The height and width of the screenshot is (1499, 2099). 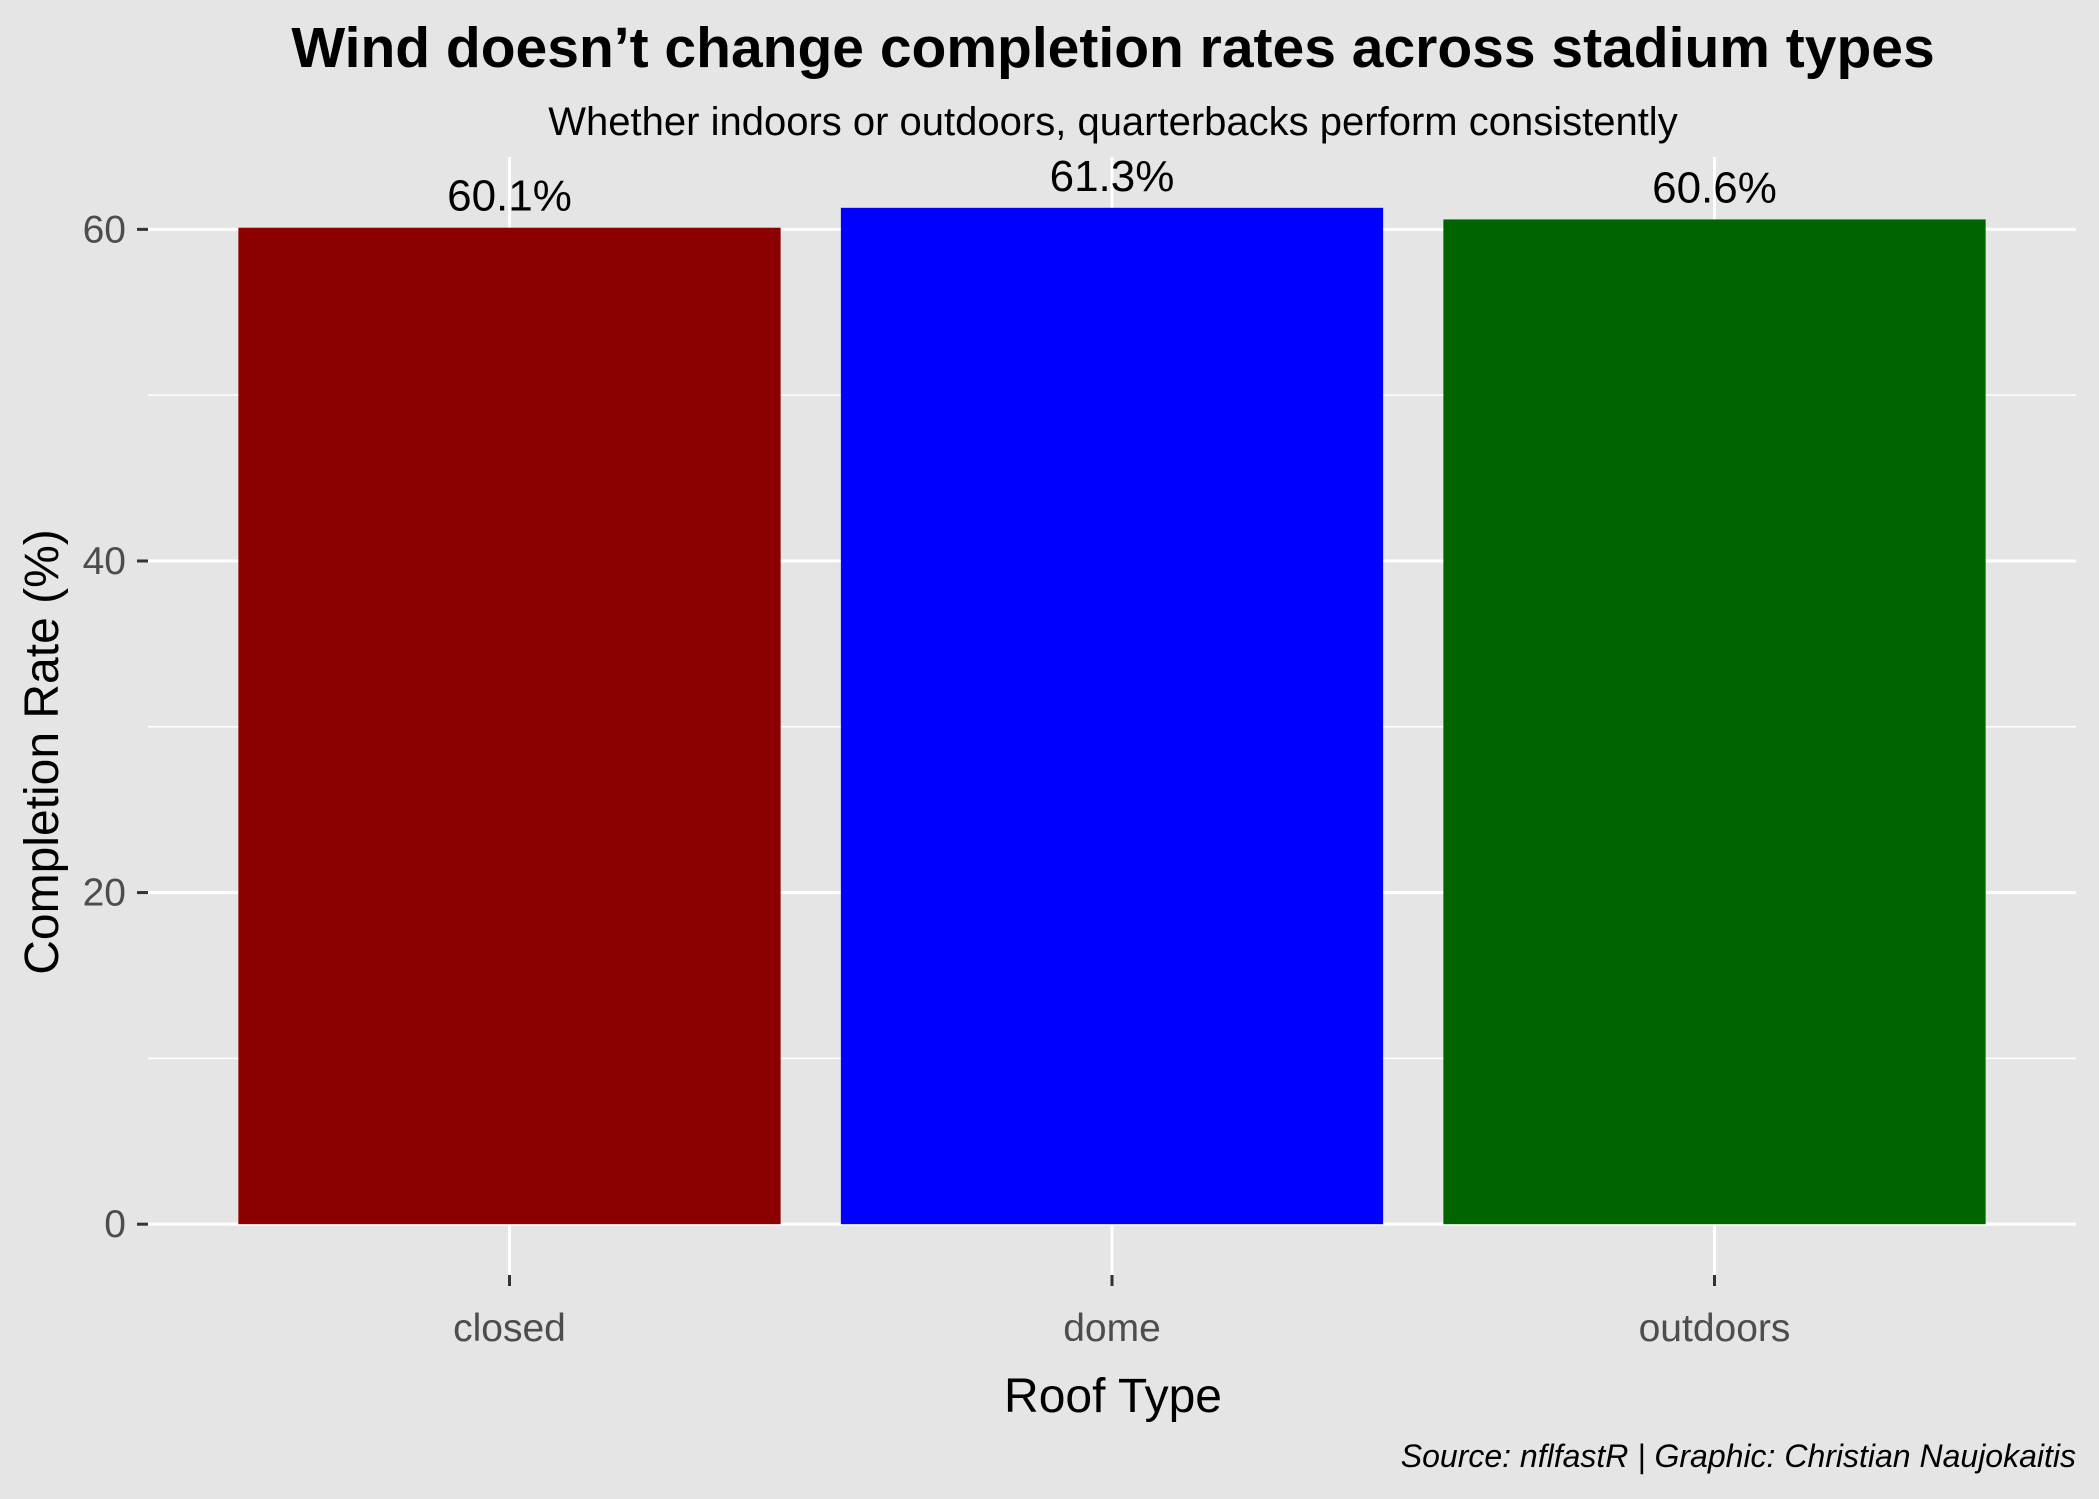 I want to click on data-labels: 60.1% 61.3% 60.6%, so click(x=1112, y=186).